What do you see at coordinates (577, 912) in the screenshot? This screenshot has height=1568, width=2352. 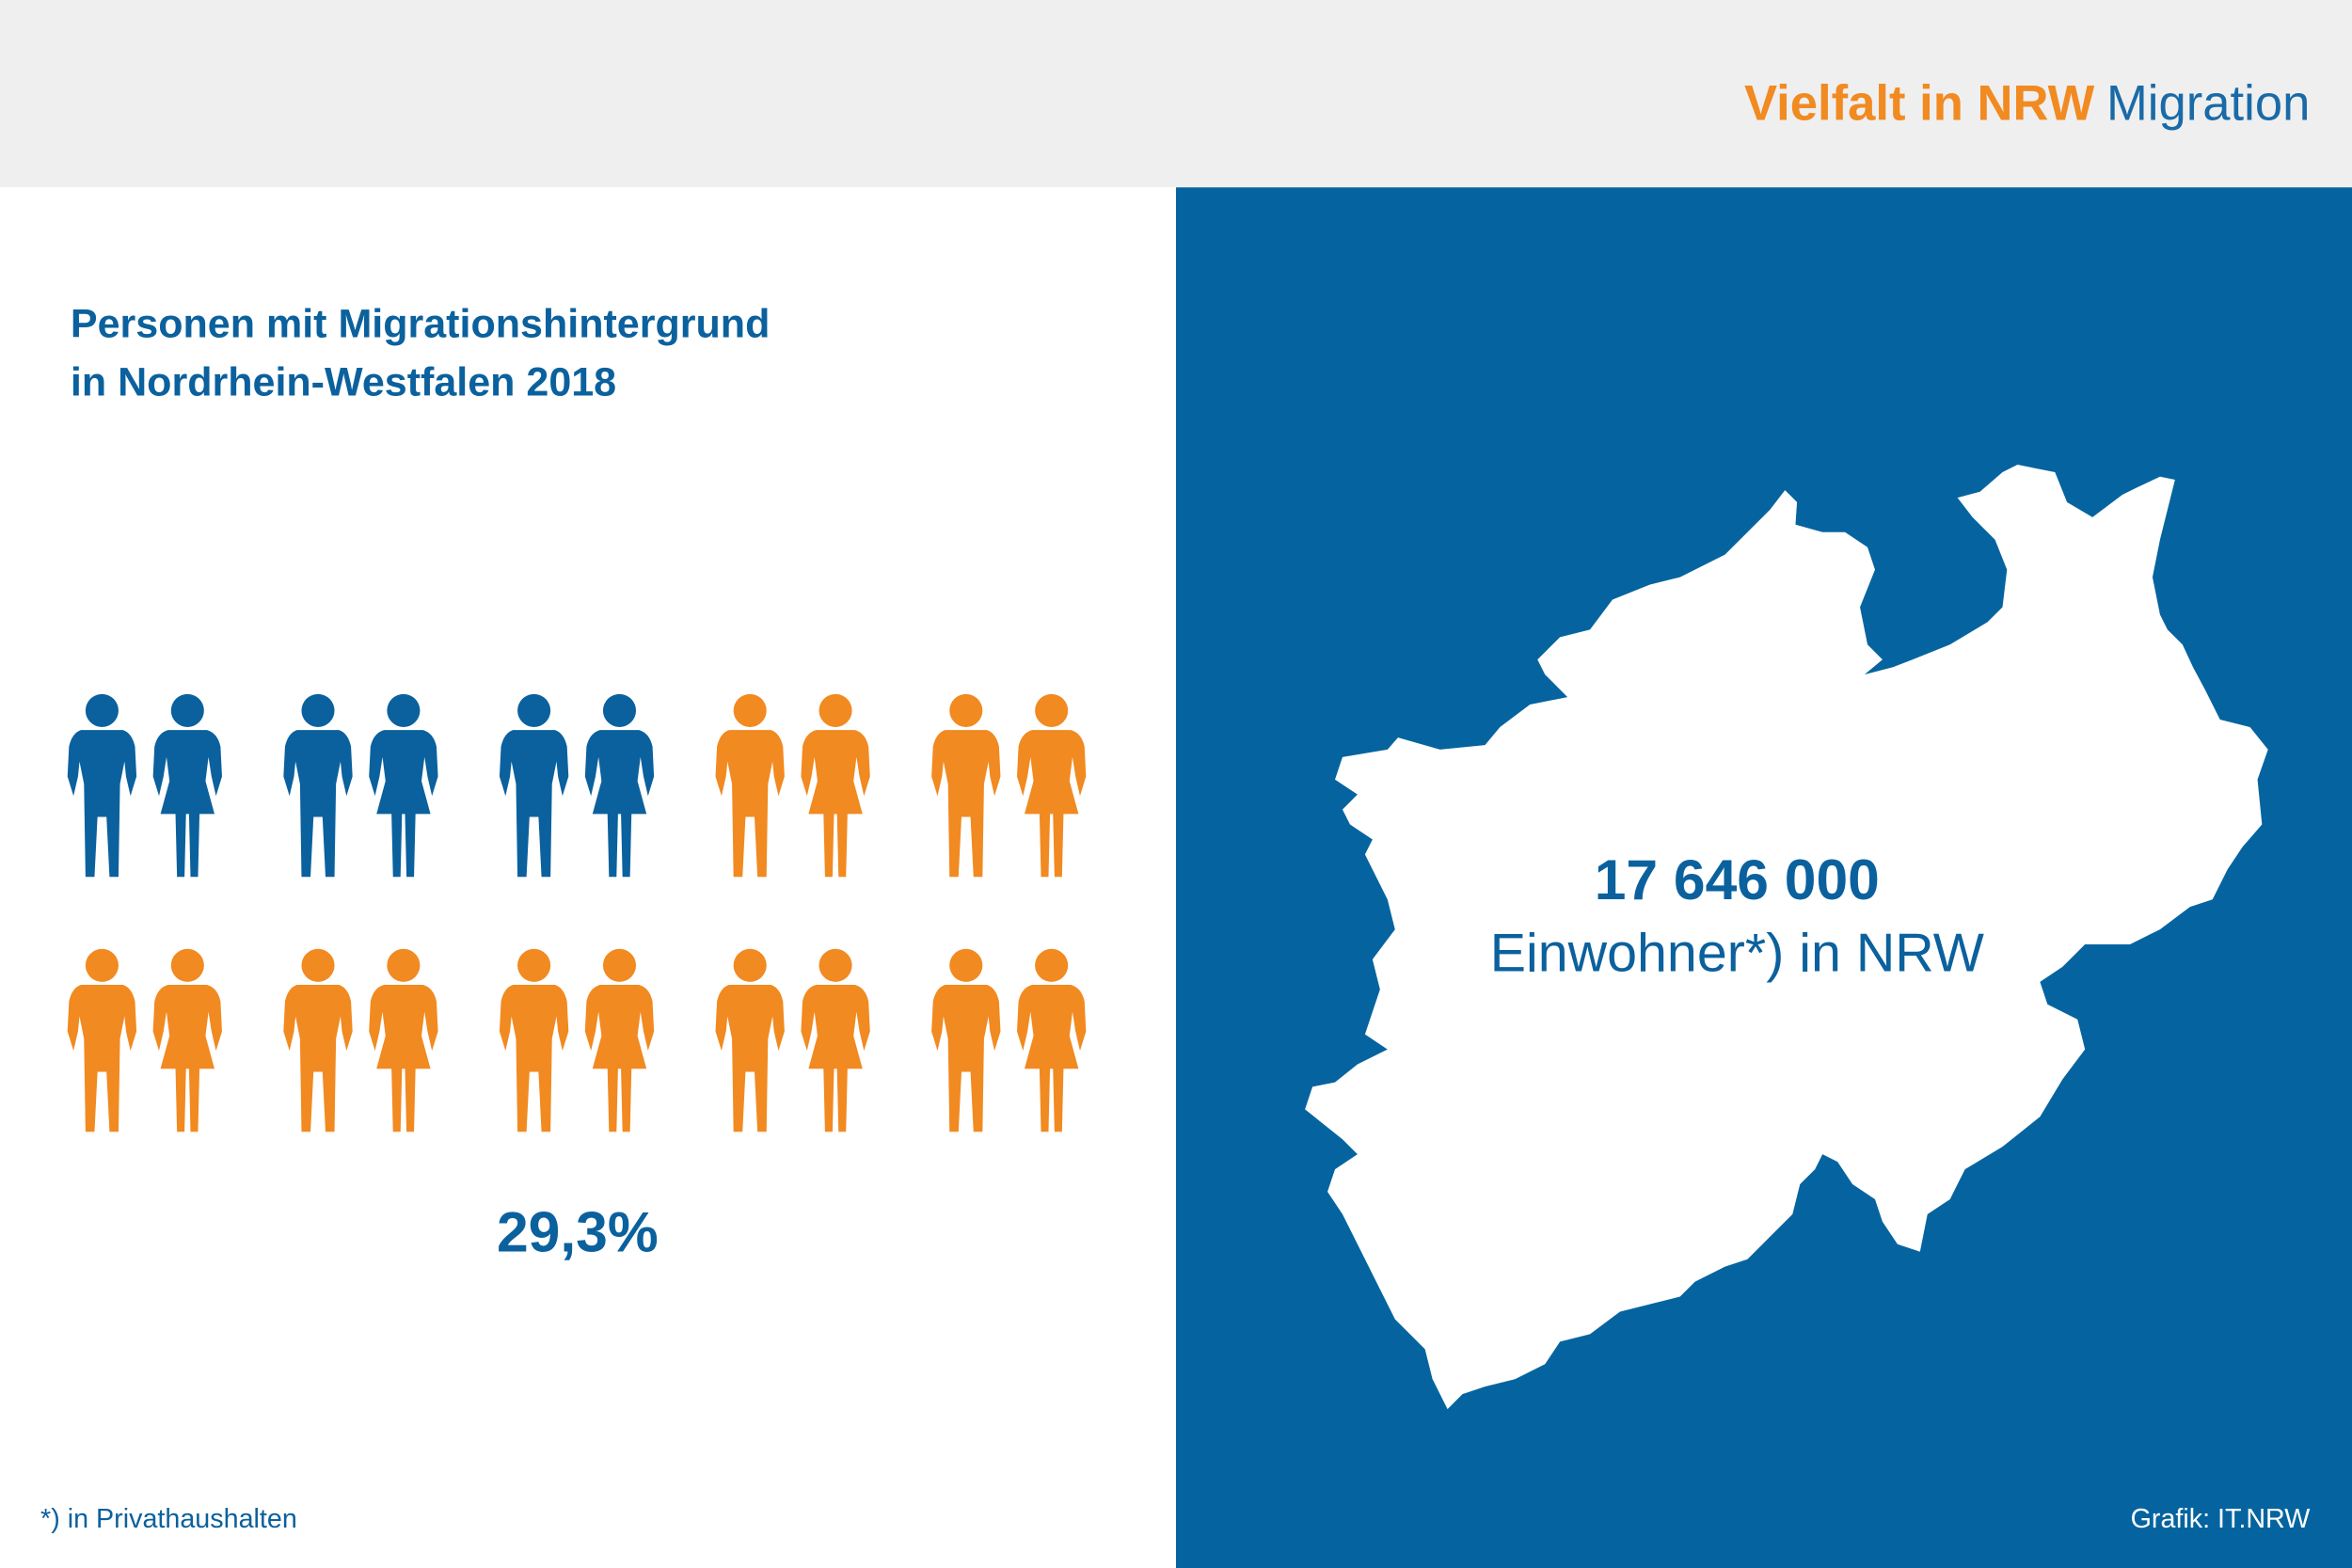 I see `pictogram` at bounding box center [577, 912].